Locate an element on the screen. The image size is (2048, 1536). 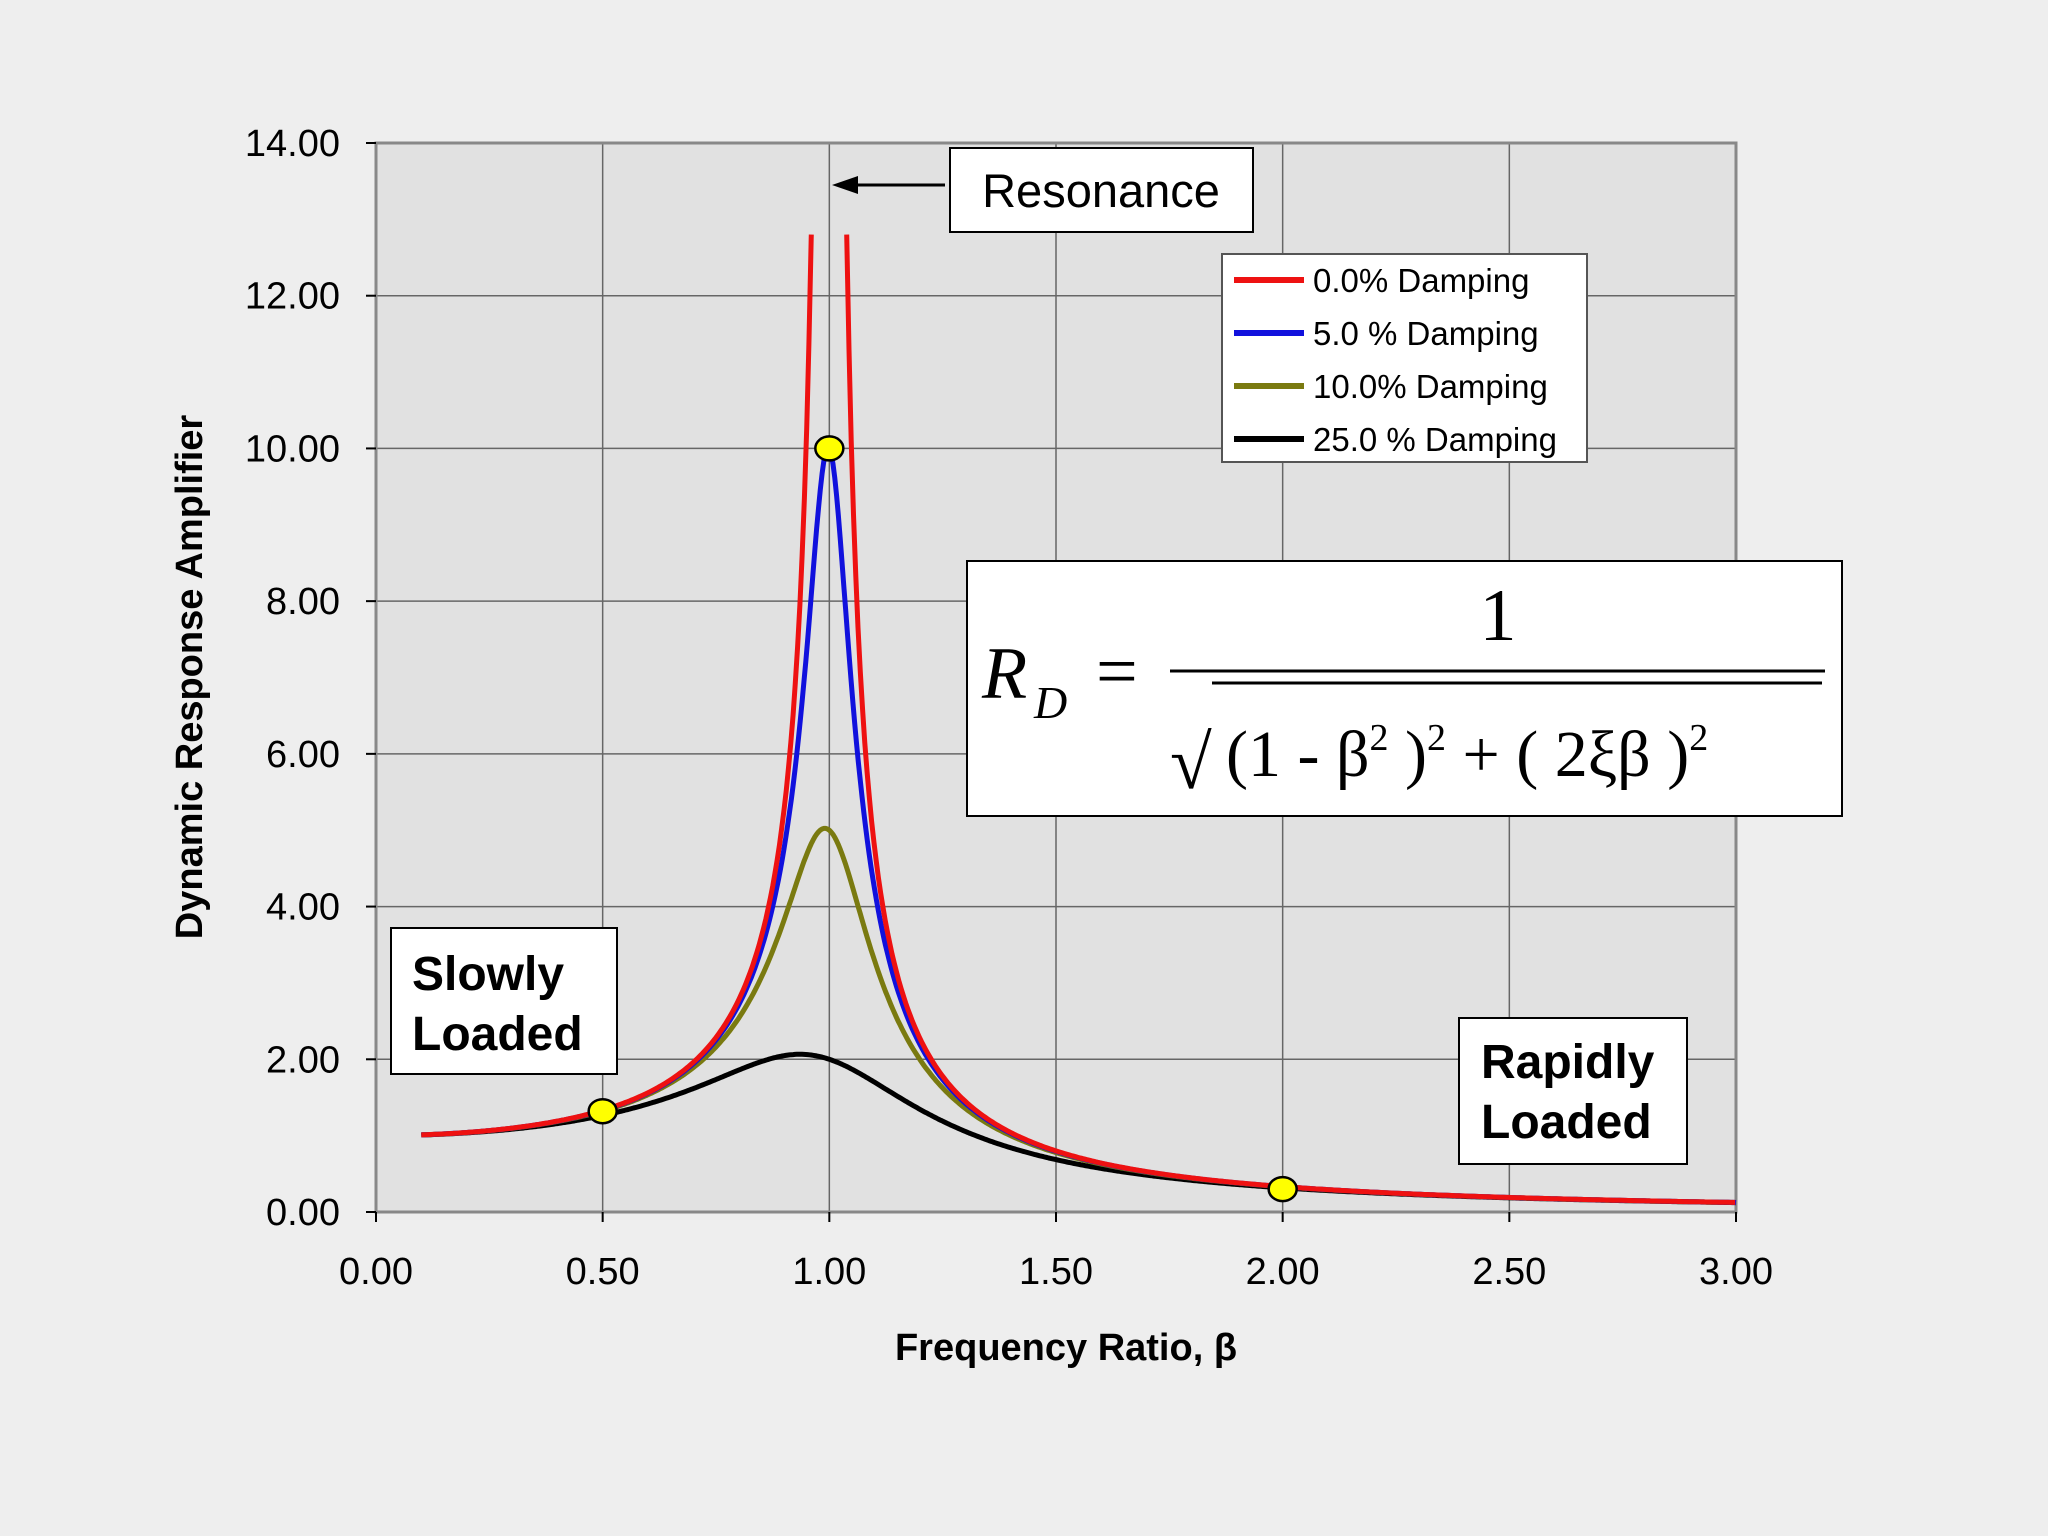
x-tick-label: 0.50 is located at coordinates (603, 1272).